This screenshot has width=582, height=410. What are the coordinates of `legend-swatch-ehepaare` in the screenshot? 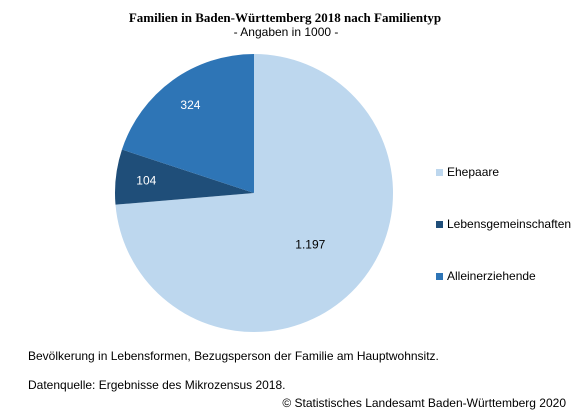 It's located at (439, 172).